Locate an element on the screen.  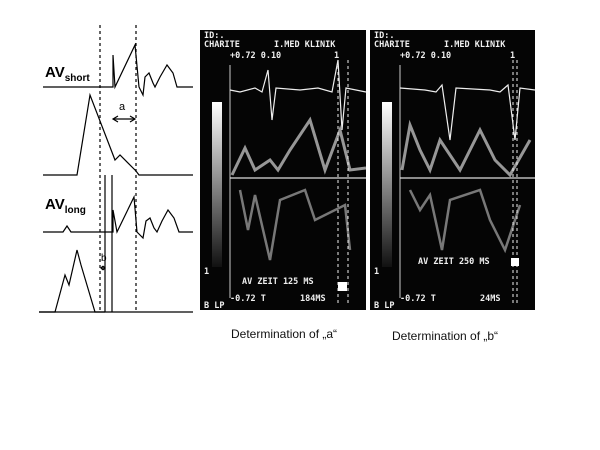
av-long-main: AV is located at coordinates (55, 204).